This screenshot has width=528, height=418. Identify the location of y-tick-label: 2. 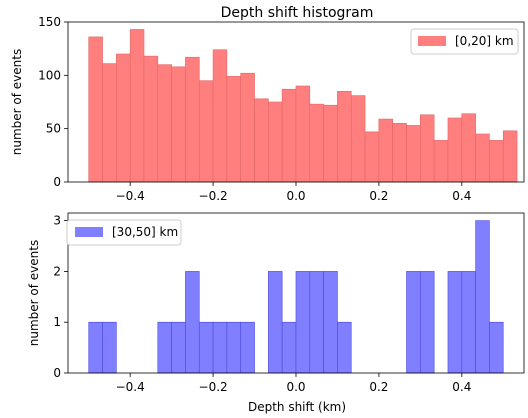
(57, 271).